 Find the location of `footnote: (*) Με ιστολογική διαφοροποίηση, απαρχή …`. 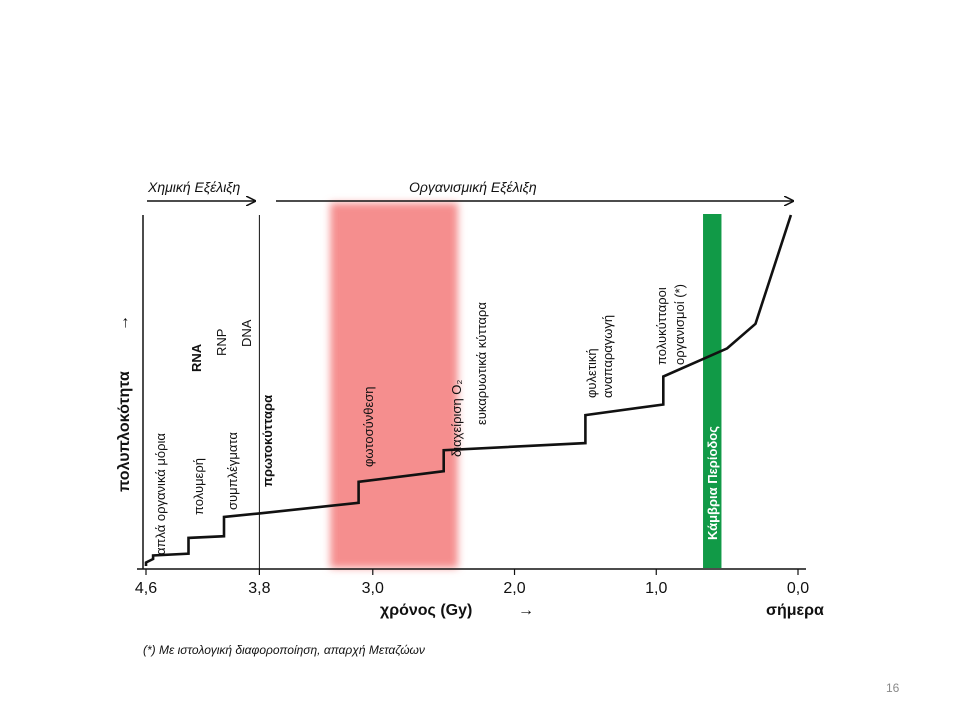

footnote: (*) Με ιστολογική διαφοροποίηση, απαρχή … is located at coordinates (284, 650).